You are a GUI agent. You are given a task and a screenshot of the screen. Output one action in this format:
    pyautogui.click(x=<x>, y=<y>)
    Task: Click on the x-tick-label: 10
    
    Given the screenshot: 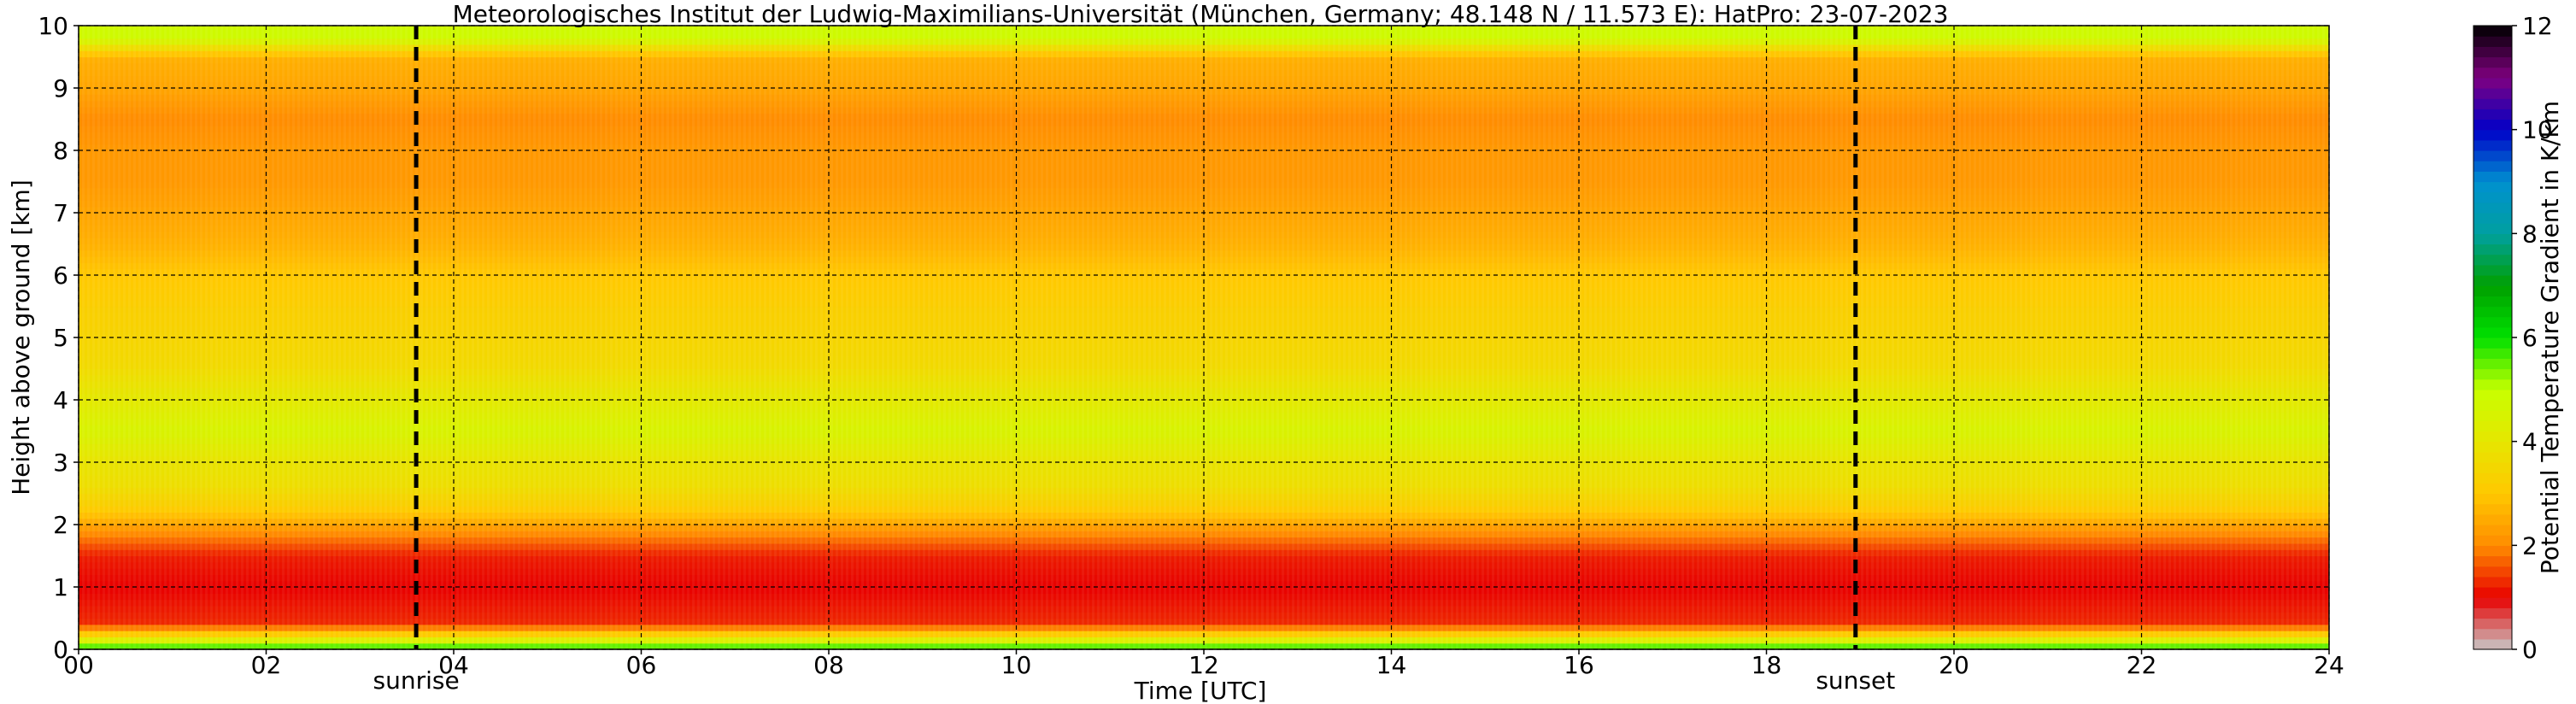 What is the action you would take?
    pyautogui.click(x=1017, y=665)
    